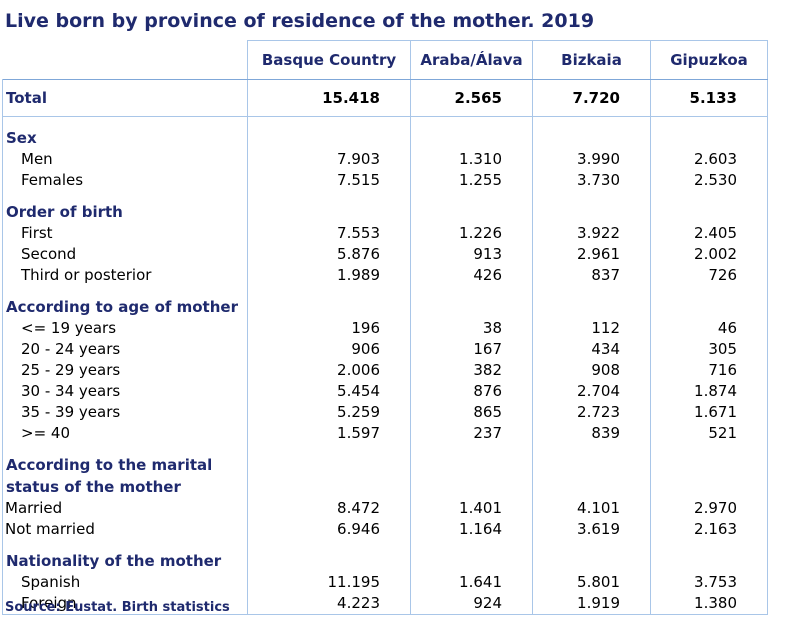 The height and width of the screenshot is (638, 800). I want to click on cell-value: 1.164, so click(471, 529).